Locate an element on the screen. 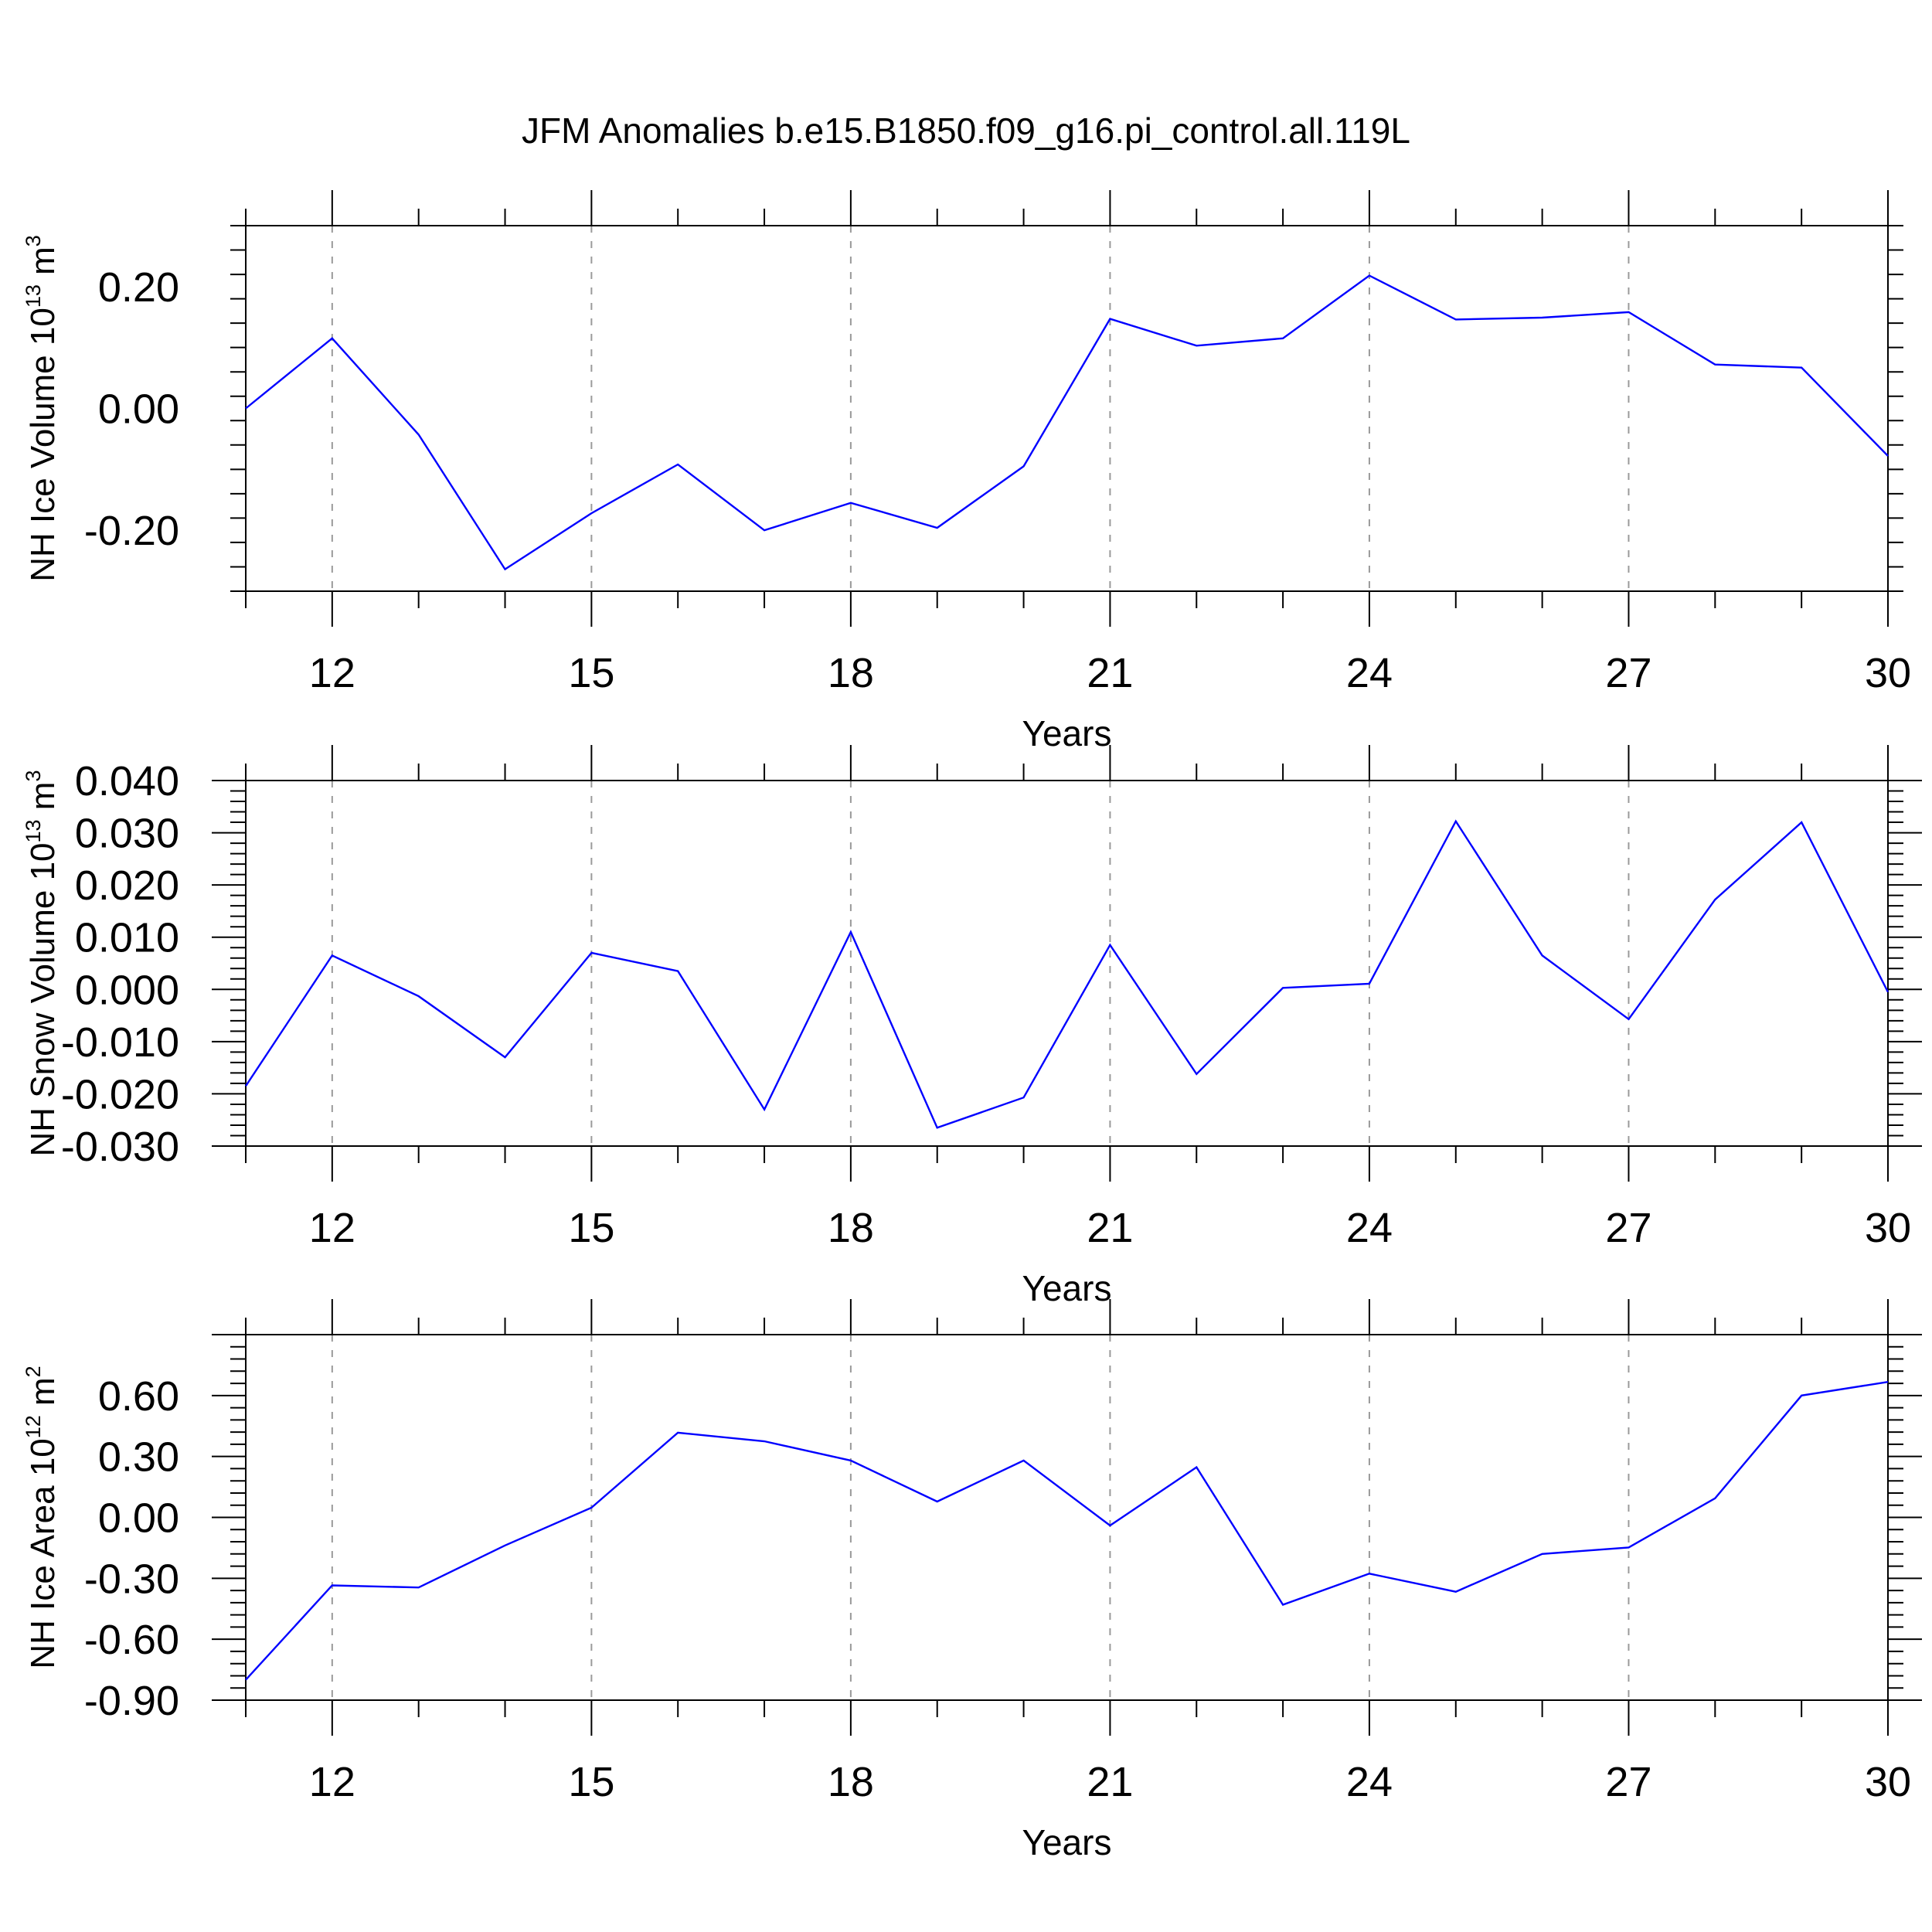 The width and height of the screenshot is (1932, 1932). y-tick-label: 0.30 is located at coordinates (138, 1458).